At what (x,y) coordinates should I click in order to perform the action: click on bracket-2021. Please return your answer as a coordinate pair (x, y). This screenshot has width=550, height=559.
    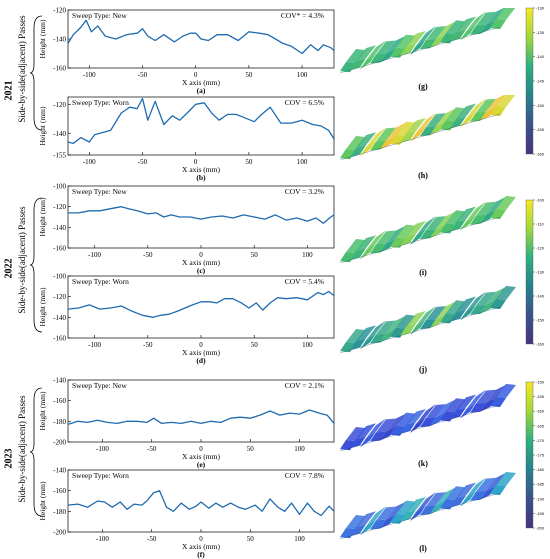
    Looking at the image, I should click on (36, 73).